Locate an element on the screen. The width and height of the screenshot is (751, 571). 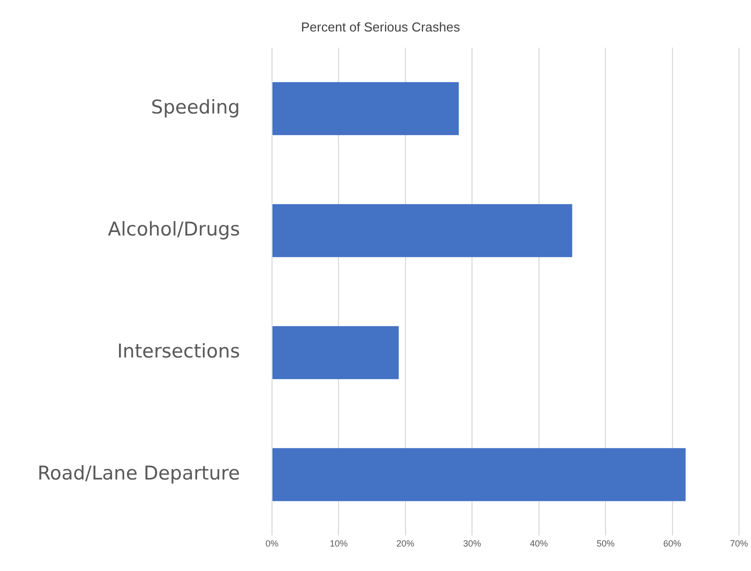
x-tick-label: 30% is located at coordinates (472, 543).